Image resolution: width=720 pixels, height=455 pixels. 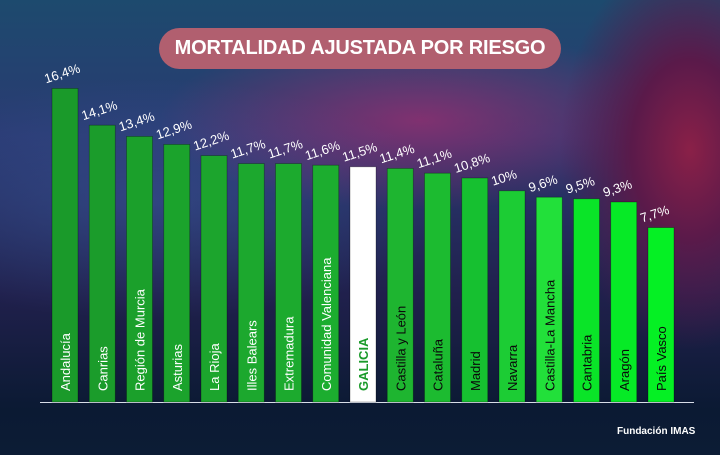 What do you see at coordinates (587, 362) in the screenshot?
I see `category-label: Cantabria` at bounding box center [587, 362].